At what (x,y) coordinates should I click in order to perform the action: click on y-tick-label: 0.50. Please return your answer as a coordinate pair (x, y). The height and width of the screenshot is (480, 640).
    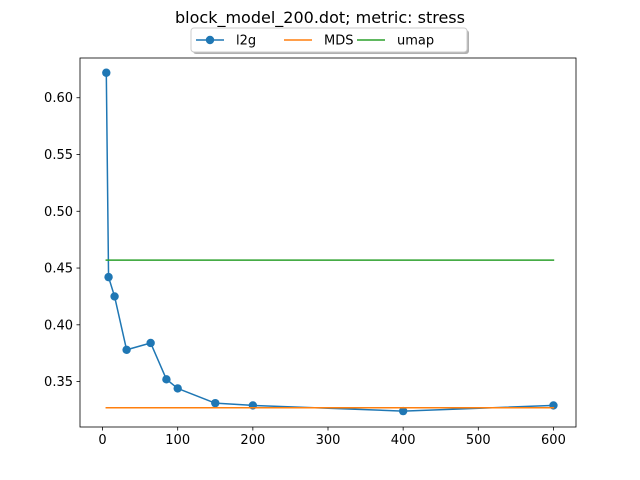
    Looking at the image, I should click on (58, 212).